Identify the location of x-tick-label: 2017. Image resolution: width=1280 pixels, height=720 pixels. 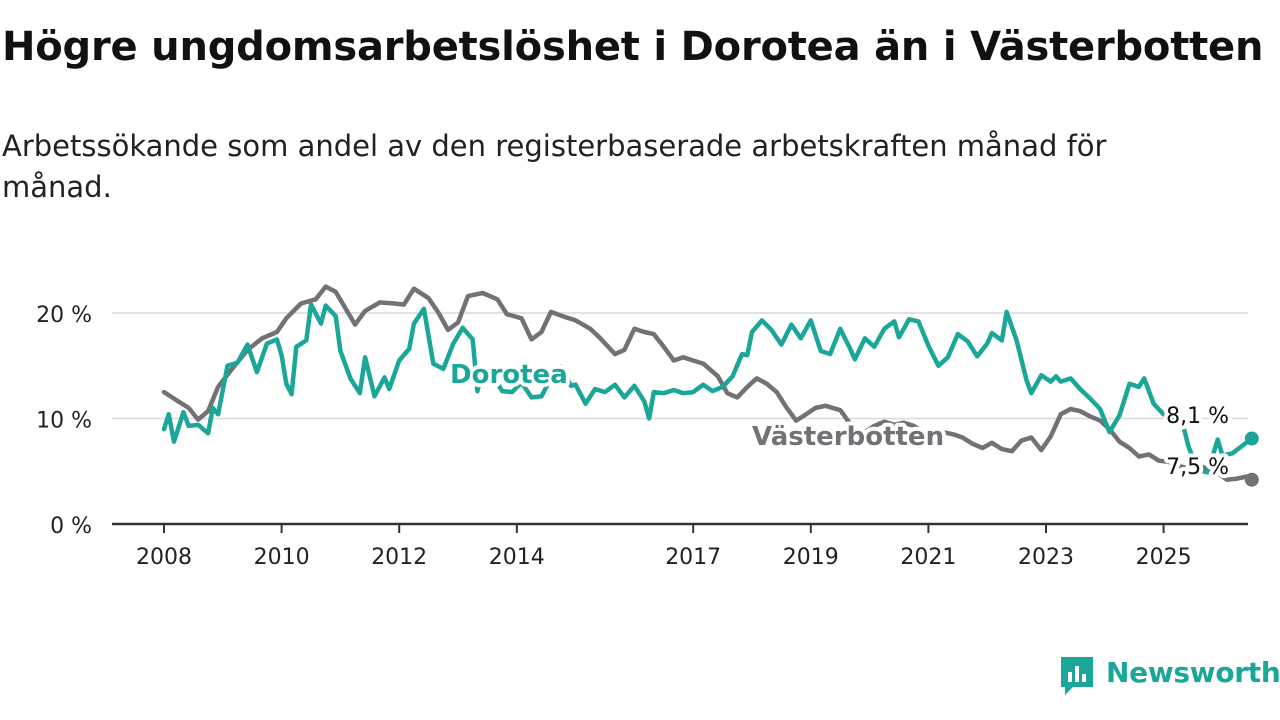
(693, 557).